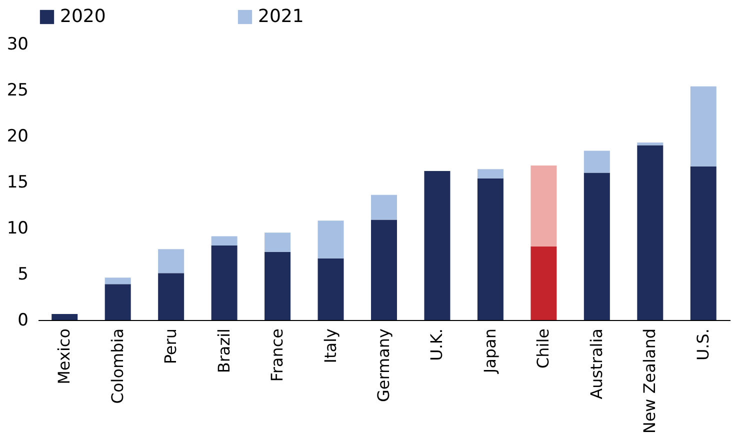  What do you see at coordinates (83, 16) in the screenshot?
I see `legend-label: 2020` at bounding box center [83, 16].